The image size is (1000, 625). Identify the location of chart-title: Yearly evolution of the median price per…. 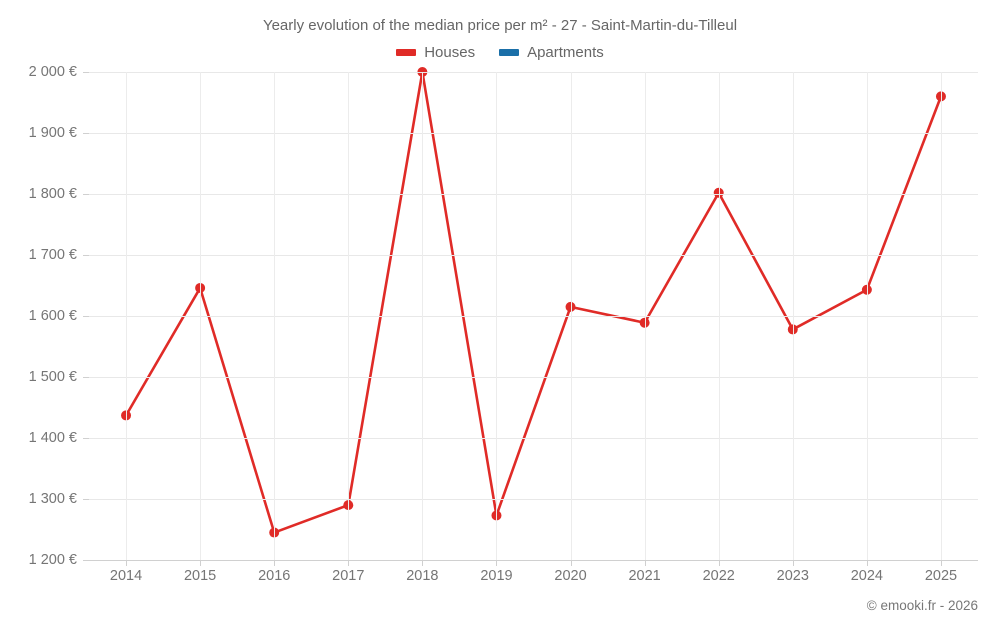
(500, 25).